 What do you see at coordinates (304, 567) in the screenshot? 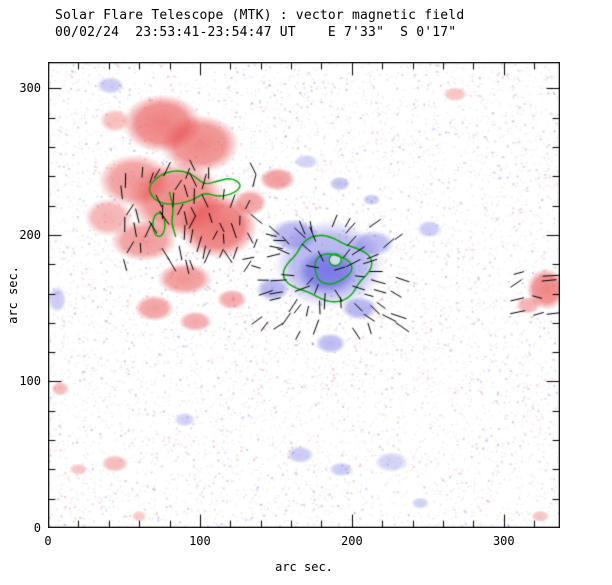
I see `x-axis-label: arc sec.` at bounding box center [304, 567].